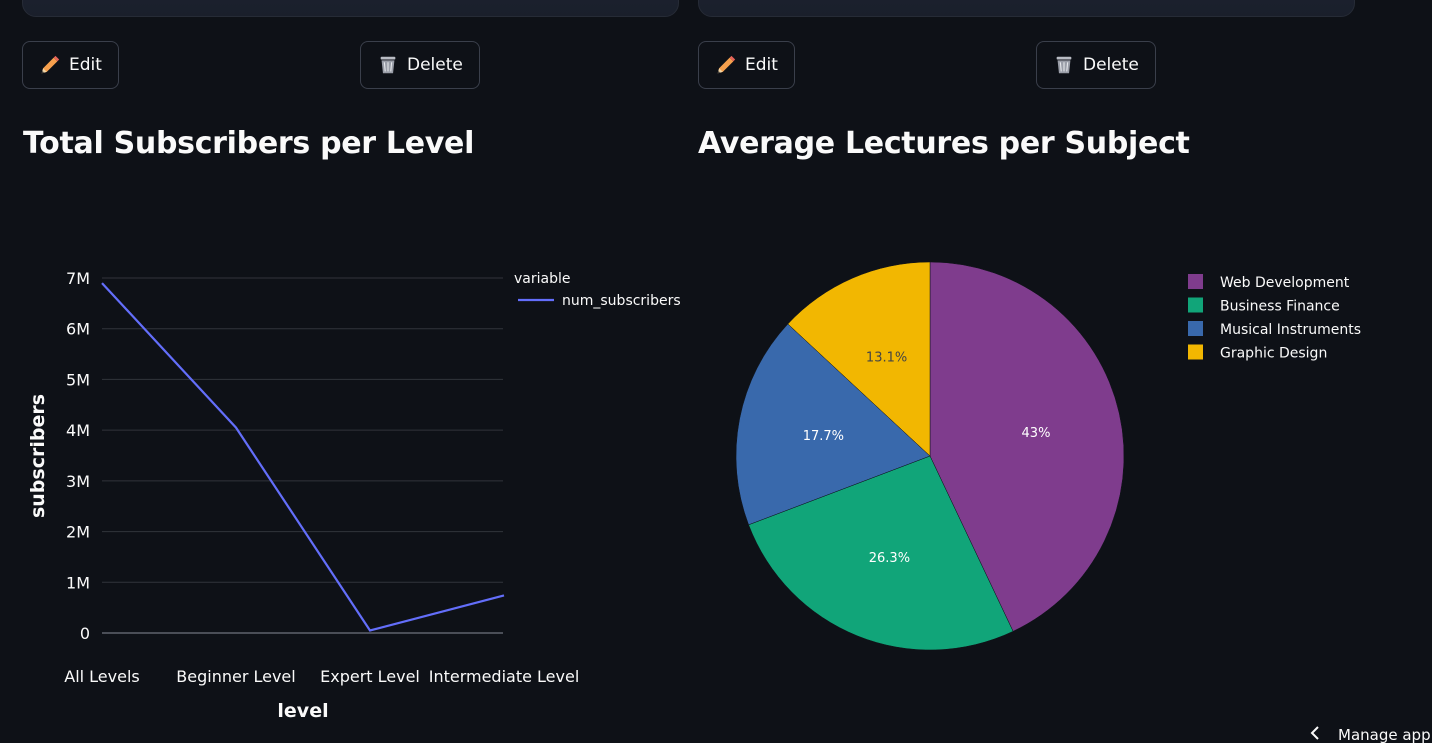  Describe the element at coordinates (1036, 433) in the screenshot. I see `slice-value-label: 43%` at that location.